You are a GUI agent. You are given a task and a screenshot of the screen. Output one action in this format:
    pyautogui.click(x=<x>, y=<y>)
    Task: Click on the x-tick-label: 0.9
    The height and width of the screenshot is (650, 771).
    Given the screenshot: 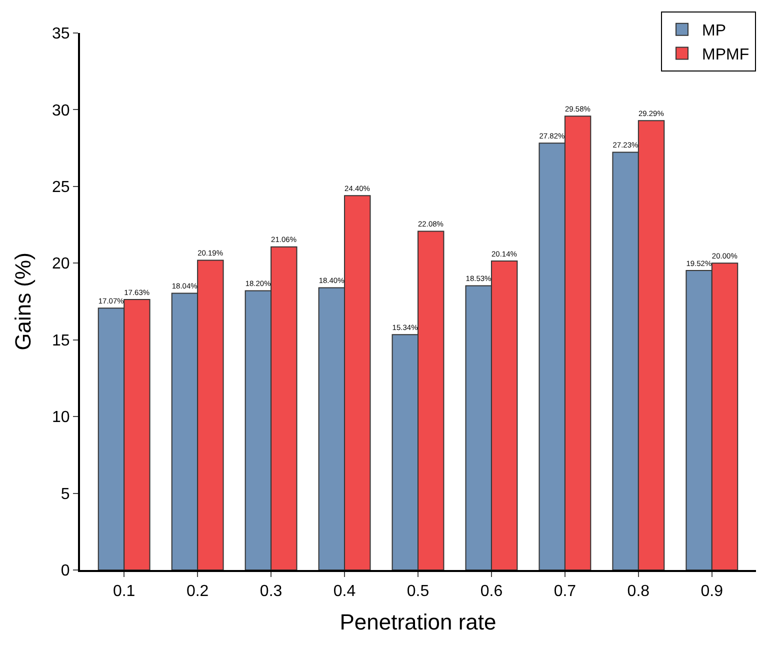 What is the action you would take?
    pyautogui.click(x=712, y=591)
    